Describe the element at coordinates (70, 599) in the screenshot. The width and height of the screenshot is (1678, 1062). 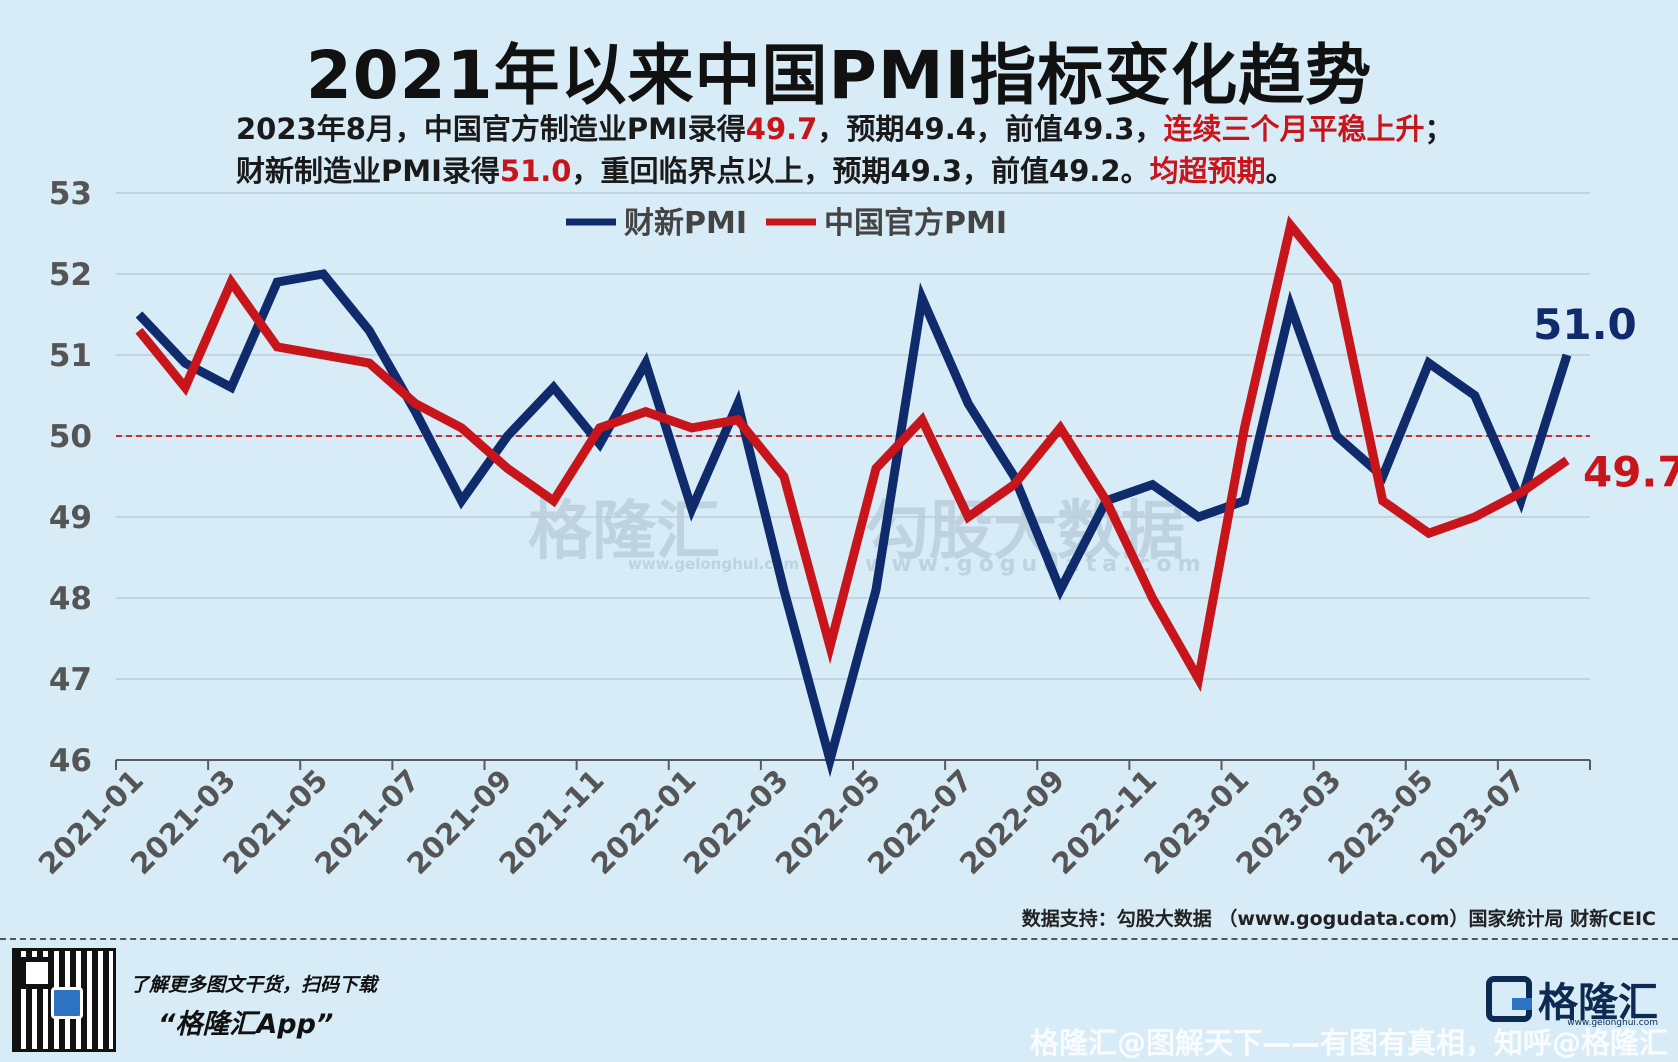
I see `y-tick-label: 48` at that location.